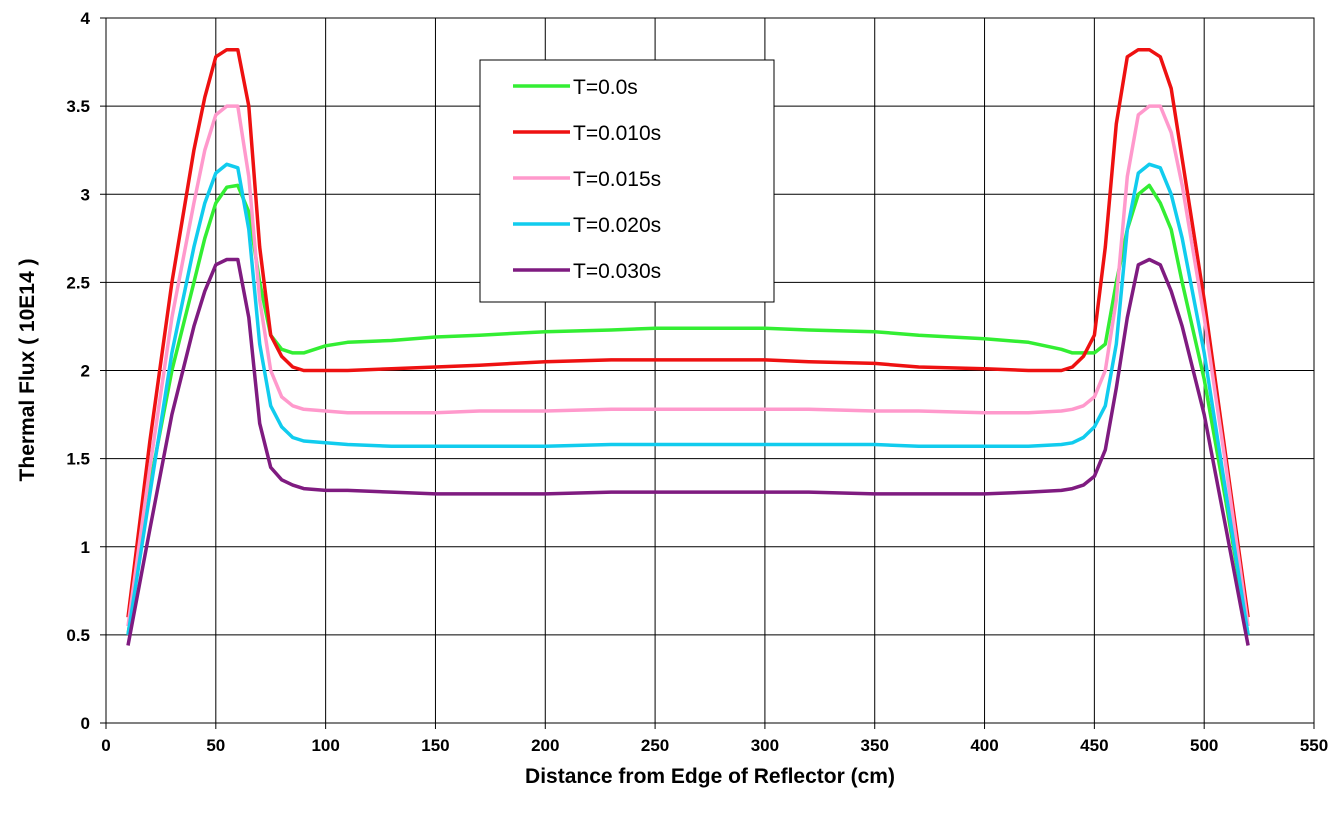 The height and width of the screenshot is (816, 1340). What do you see at coordinates (85, 194) in the screenshot?
I see `y-tick-label: 3` at bounding box center [85, 194].